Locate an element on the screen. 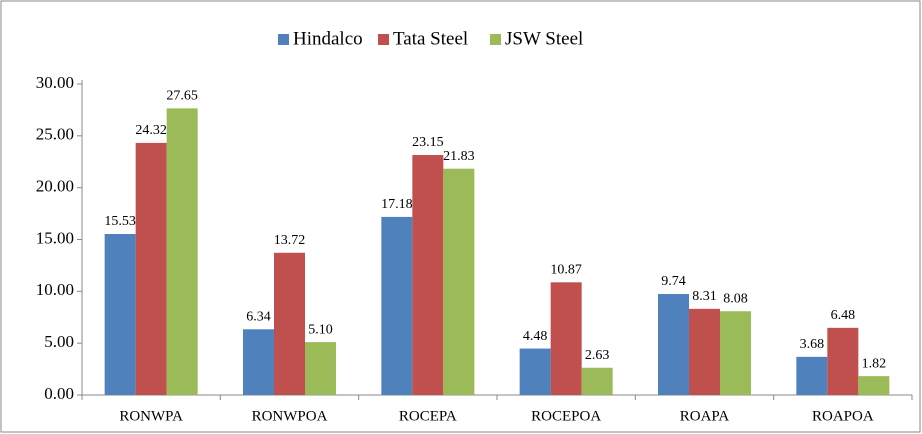 The image size is (922, 434). data-label: 24.32 is located at coordinates (151, 130).